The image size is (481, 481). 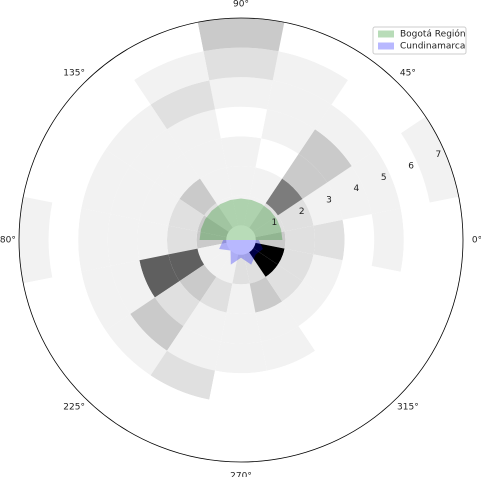 What do you see at coordinates (411, 167) in the screenshot?
I see `radial-tick-label: 6` at bounding box center [411, 167].